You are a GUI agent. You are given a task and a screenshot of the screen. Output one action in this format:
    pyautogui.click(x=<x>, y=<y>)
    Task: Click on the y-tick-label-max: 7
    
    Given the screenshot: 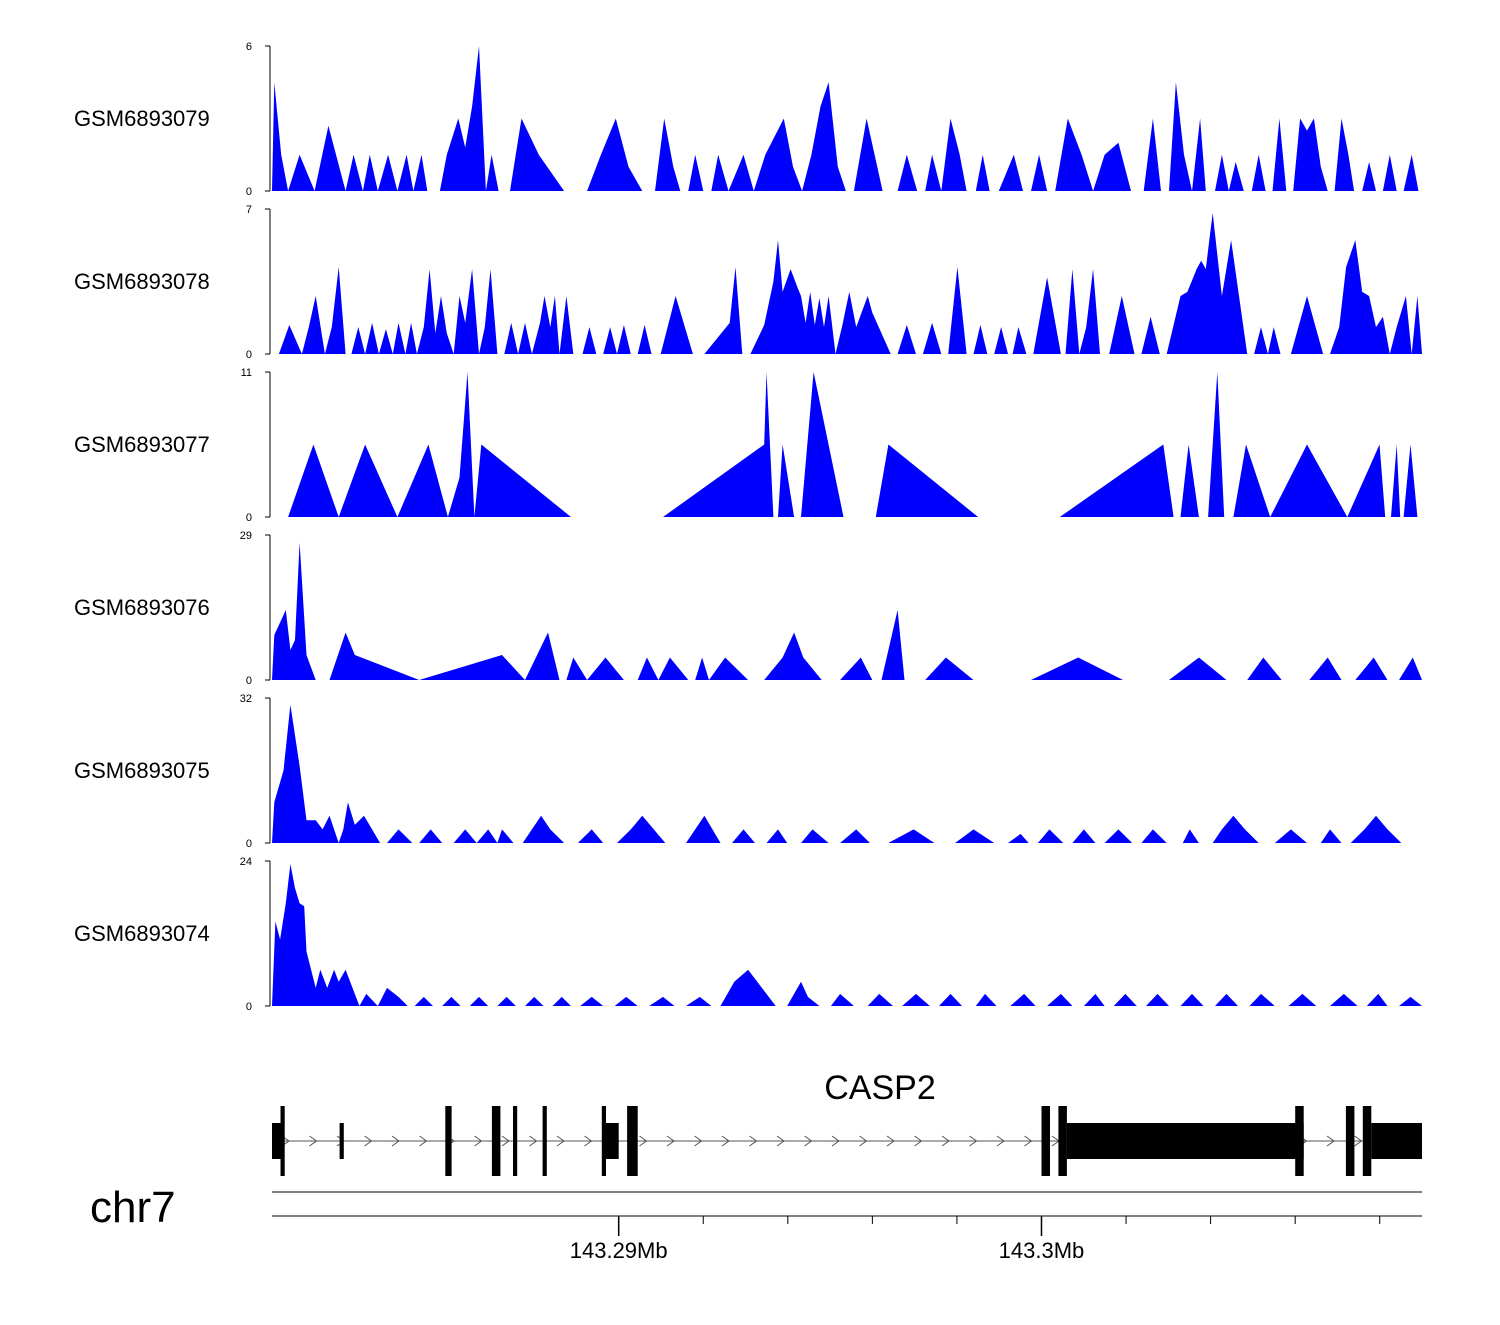 What is the action you would take?
    pyautogui.click(x=249, y=210)
    